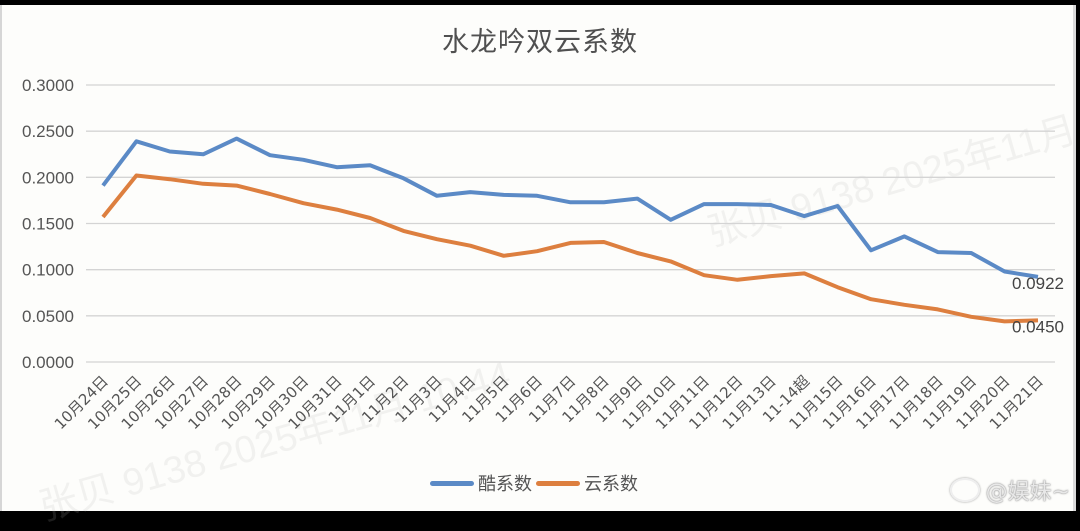 Image resolution: width=1080 pixels, height=531 pixels. What do you see at coordinates (48, 177) in the screenshot?
I see `y-tick-label: 0.2000` at bounding box center [48, 177].